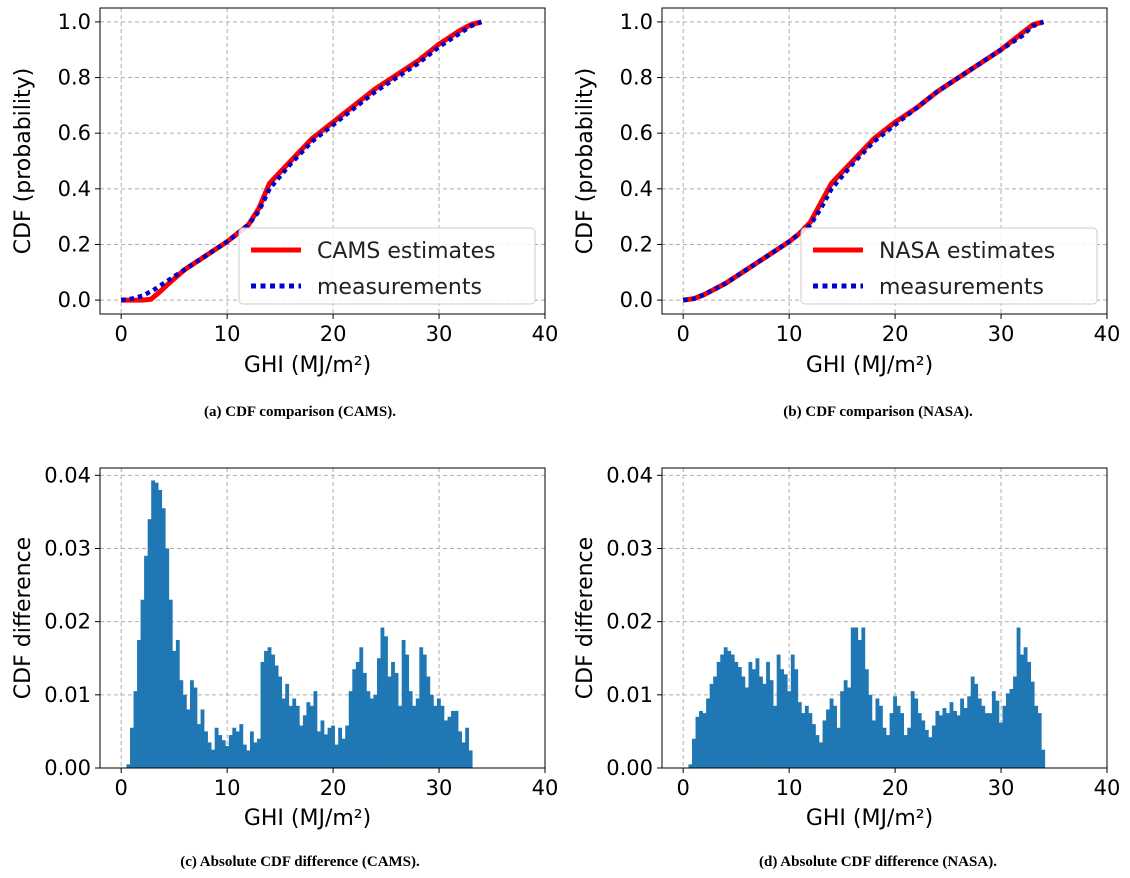  What do you see at coordinates (629, 475) in the screenshot?
I see `y-tick-label: 0.04` at bounding box center [629, 475].